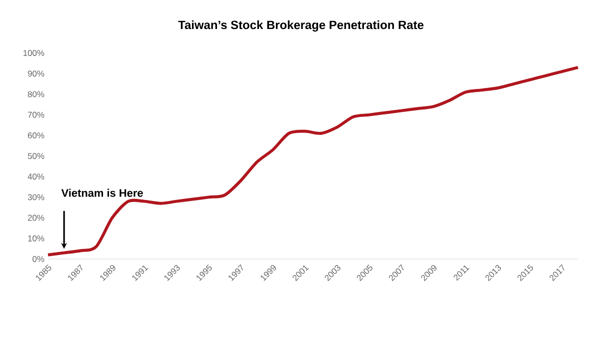 The image size is (602, 337). I want to click on y-tick-label: 0%, so click(38, 259).